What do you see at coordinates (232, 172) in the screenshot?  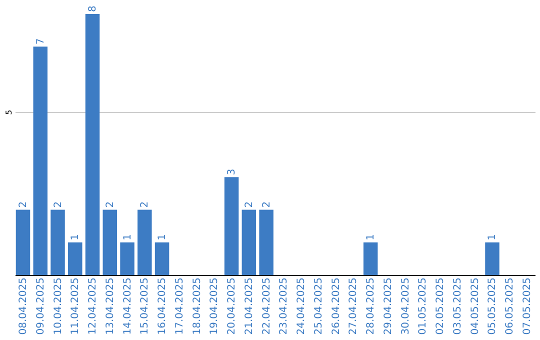 I see `data-label: 3` at bounding box center [232, 172].